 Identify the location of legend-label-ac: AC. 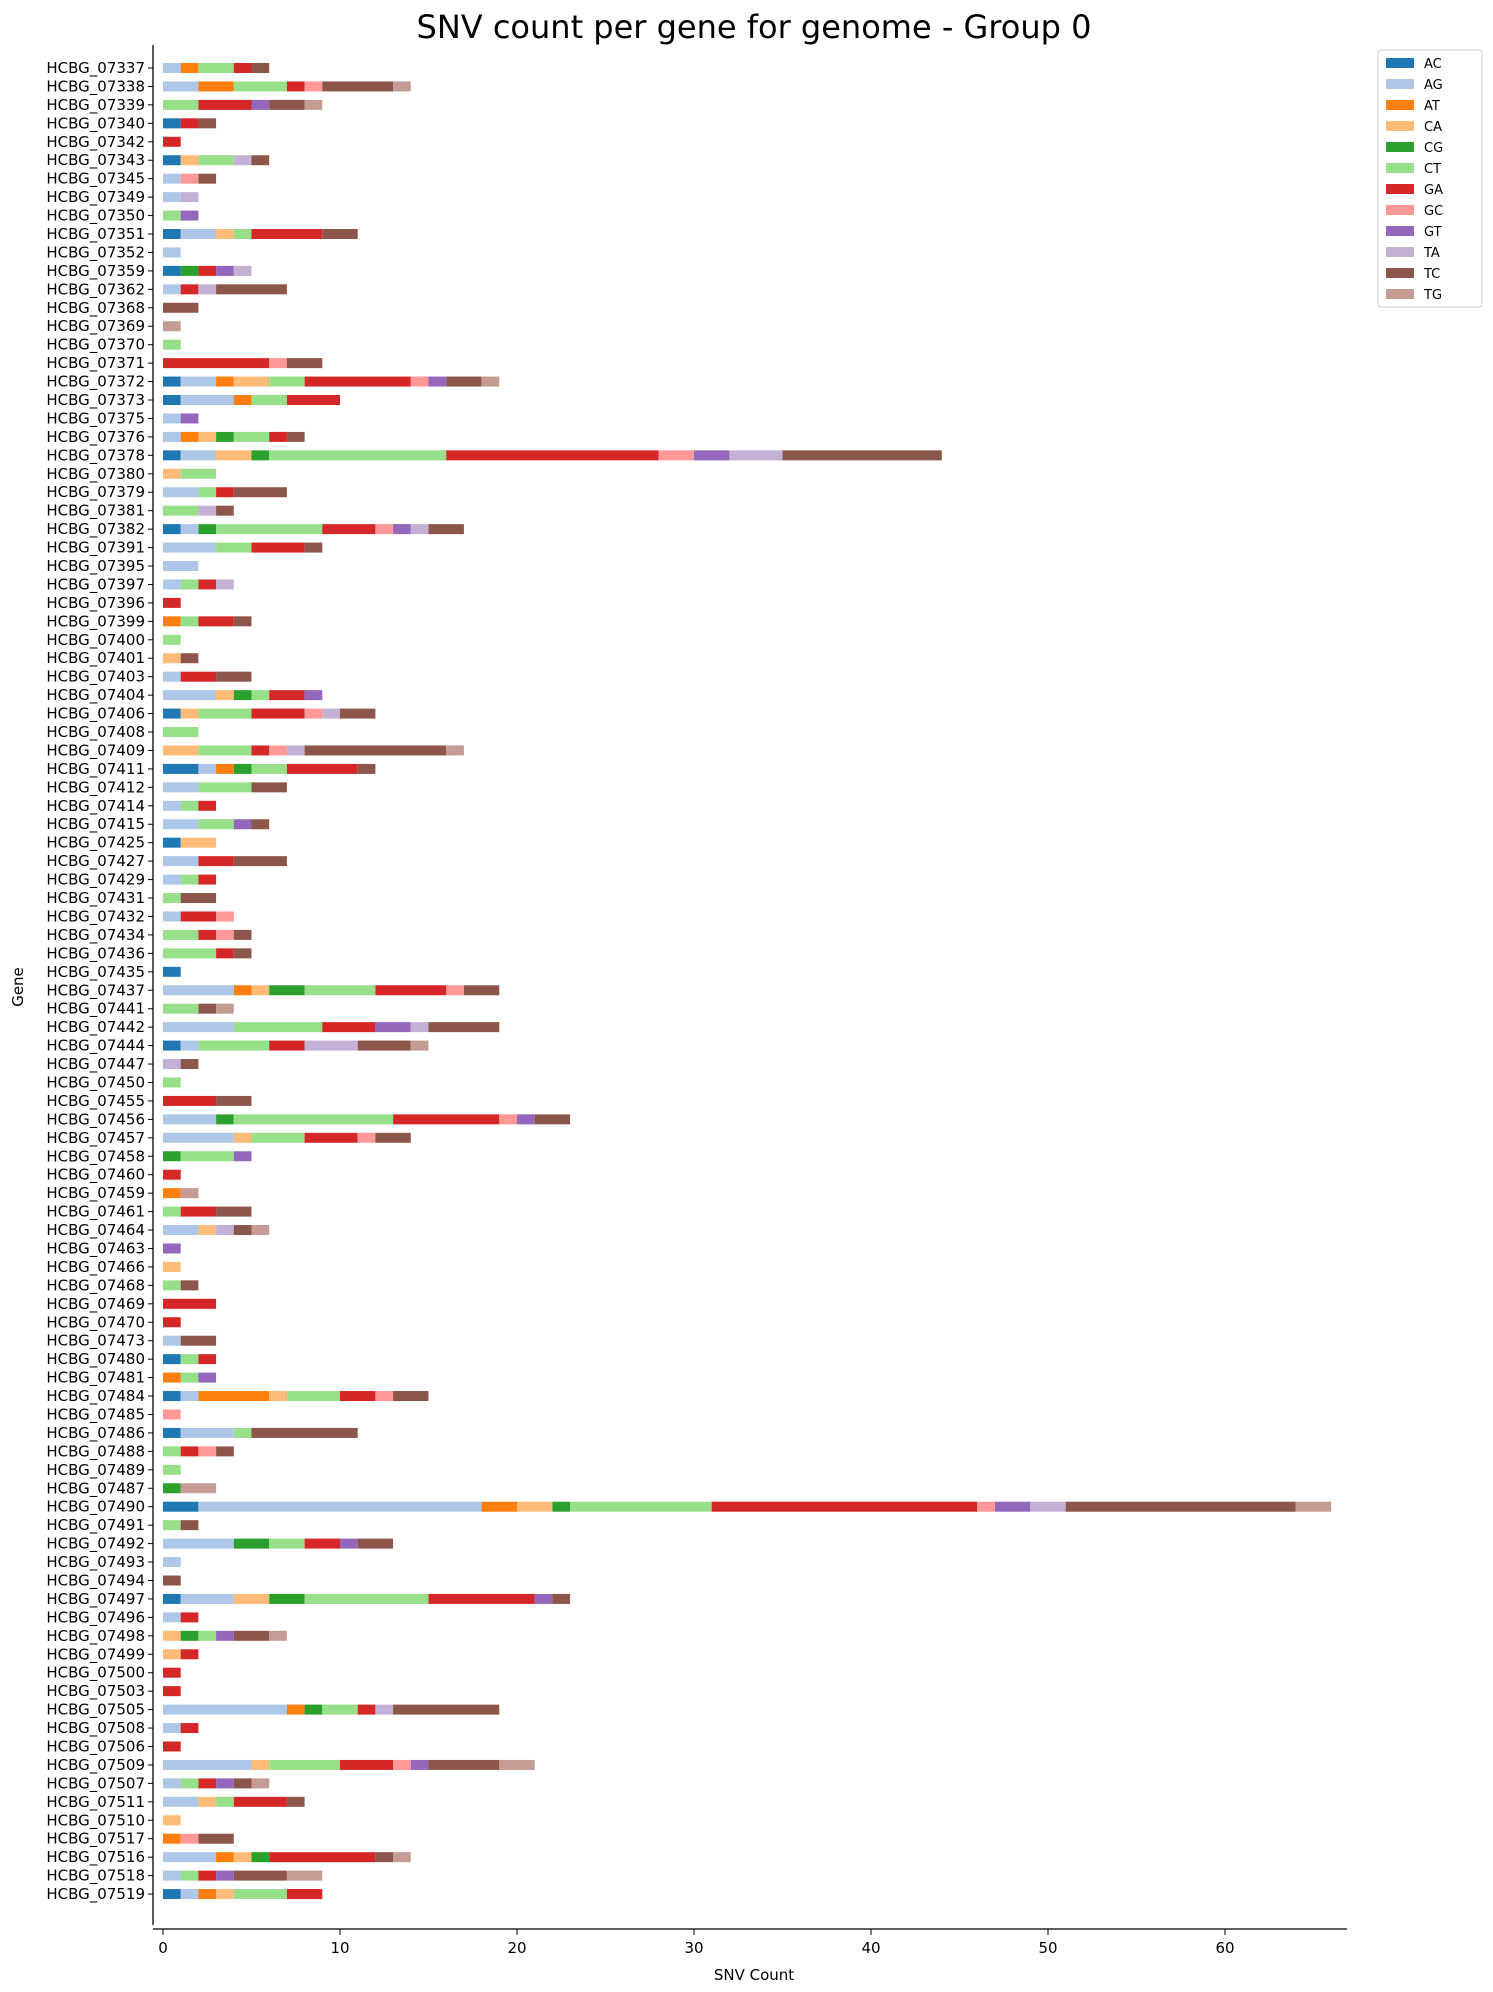
(1433, 64).